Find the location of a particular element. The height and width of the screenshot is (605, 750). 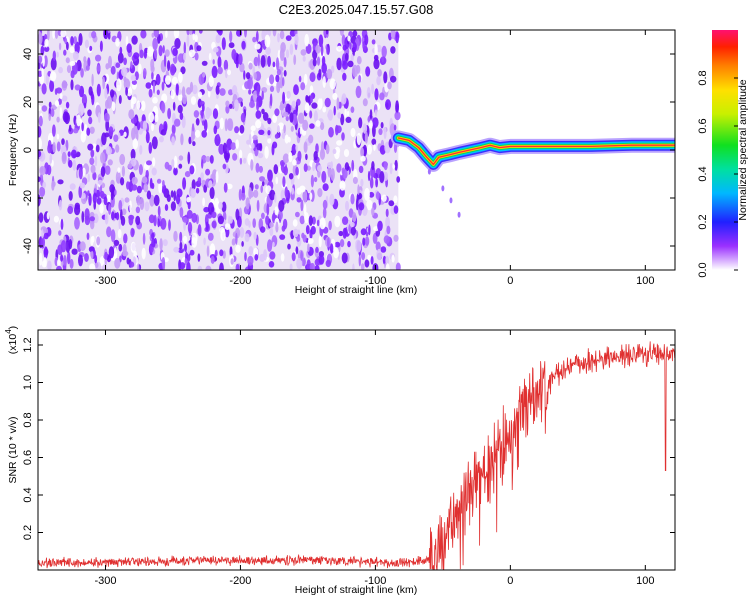

snr-y-multiplier: (x104) is located at coordinates (11, 340).